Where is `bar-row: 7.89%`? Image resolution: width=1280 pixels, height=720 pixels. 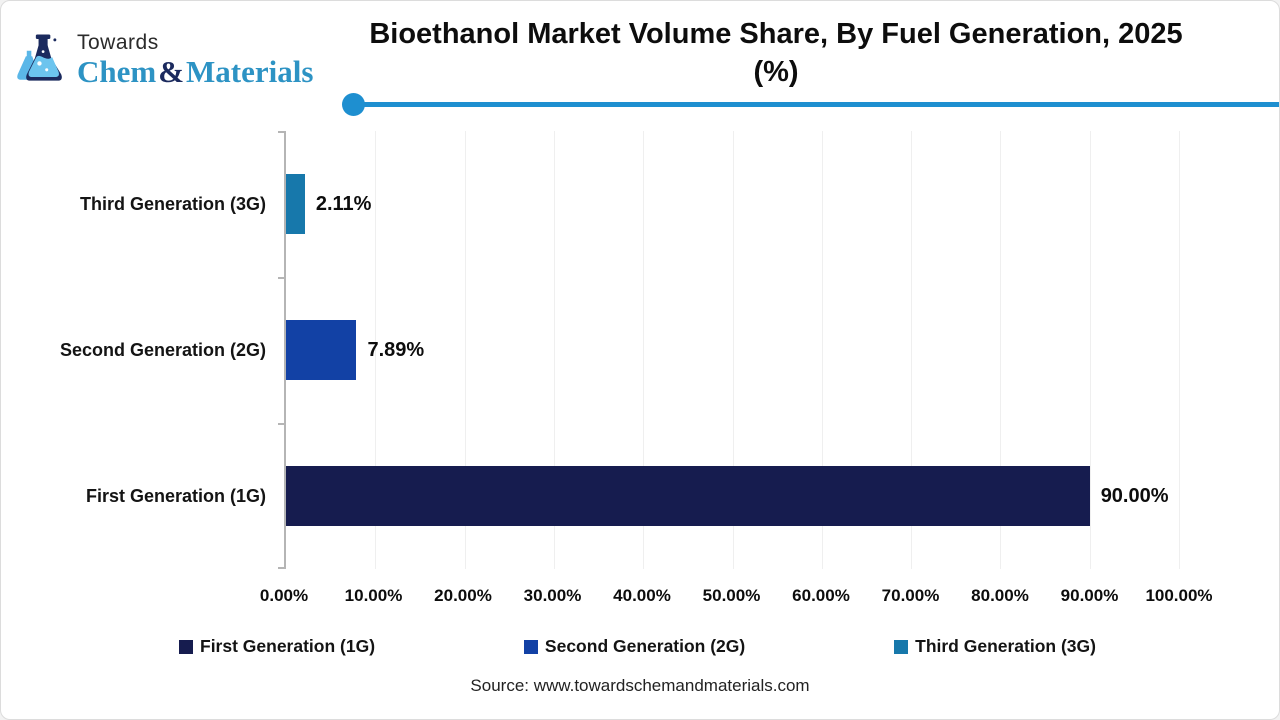 bar-row: 7.89% is located at coordinates (732, 350).